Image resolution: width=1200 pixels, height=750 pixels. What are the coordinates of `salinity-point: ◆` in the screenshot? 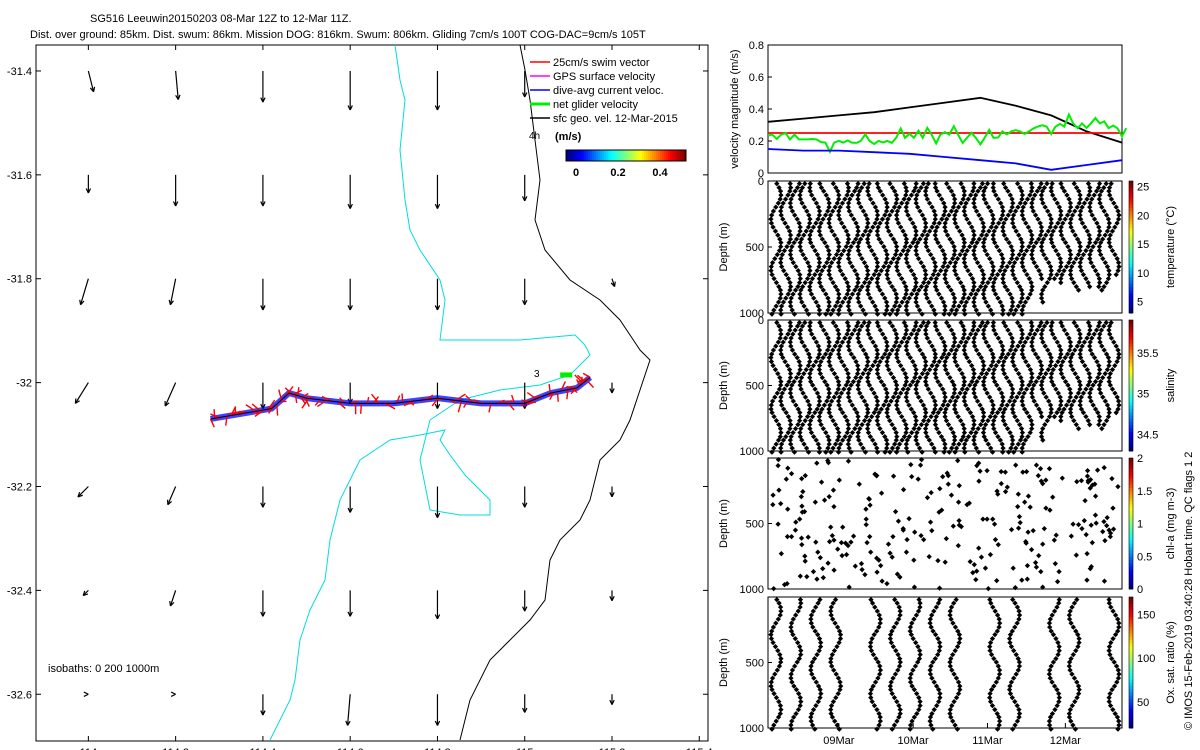 It's located at (781, 452).